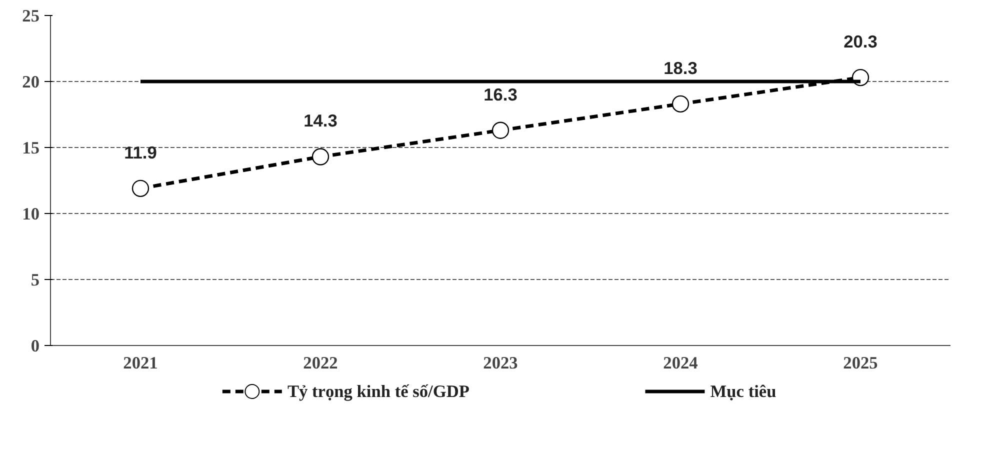 This screenshot has height=467, width=995. Describe the element at coordinates (321, 120) in the screenshot. I see `data-label: 14.3` at that location.